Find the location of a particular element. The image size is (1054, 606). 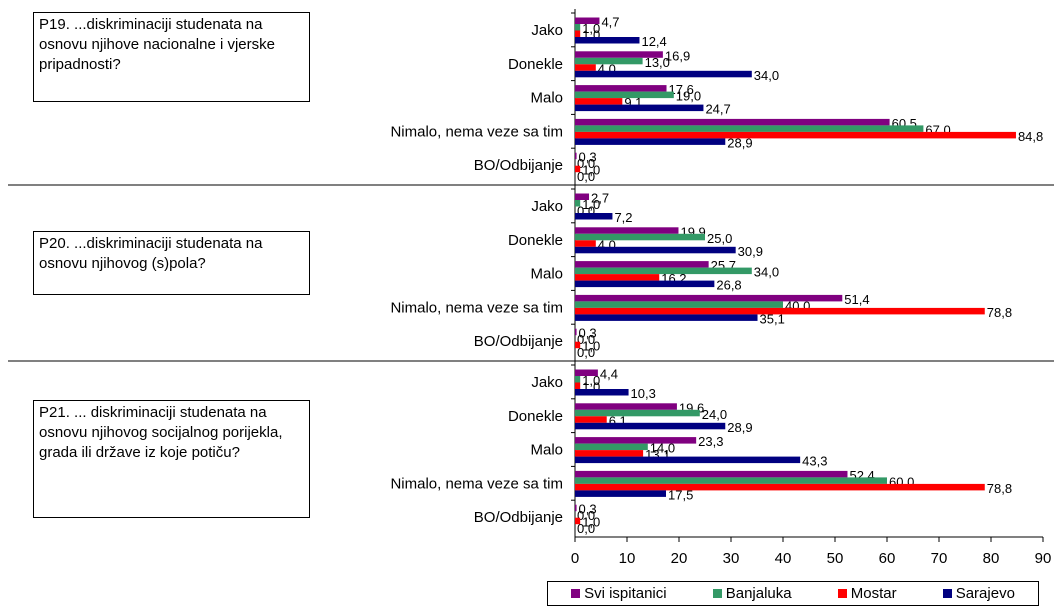

legend-item-sarajevo: Sarajevo is located at coordinates (978, 593).